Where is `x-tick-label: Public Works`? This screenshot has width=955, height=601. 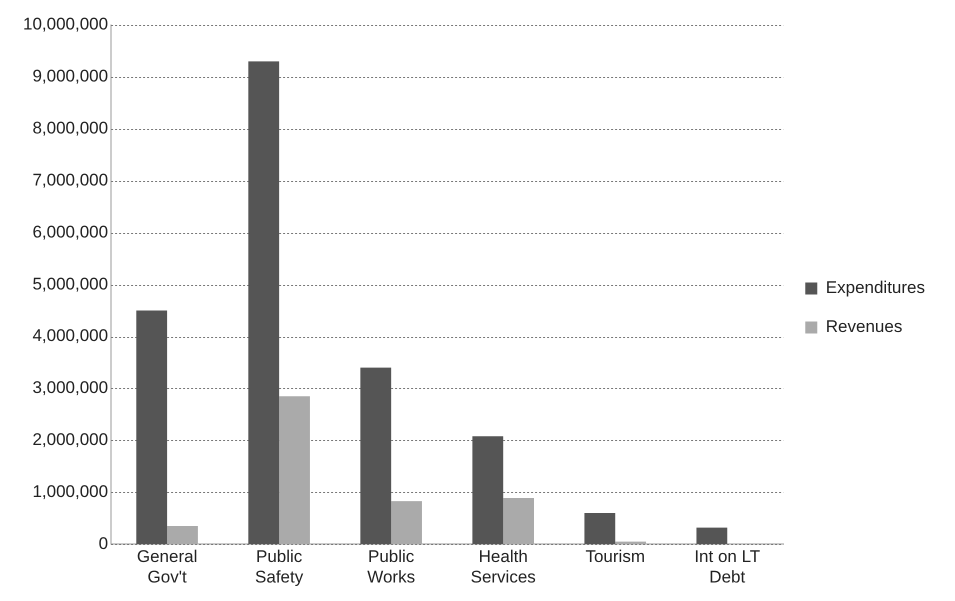
x-tick-label: Public Works is located at coordinates (391, 566).